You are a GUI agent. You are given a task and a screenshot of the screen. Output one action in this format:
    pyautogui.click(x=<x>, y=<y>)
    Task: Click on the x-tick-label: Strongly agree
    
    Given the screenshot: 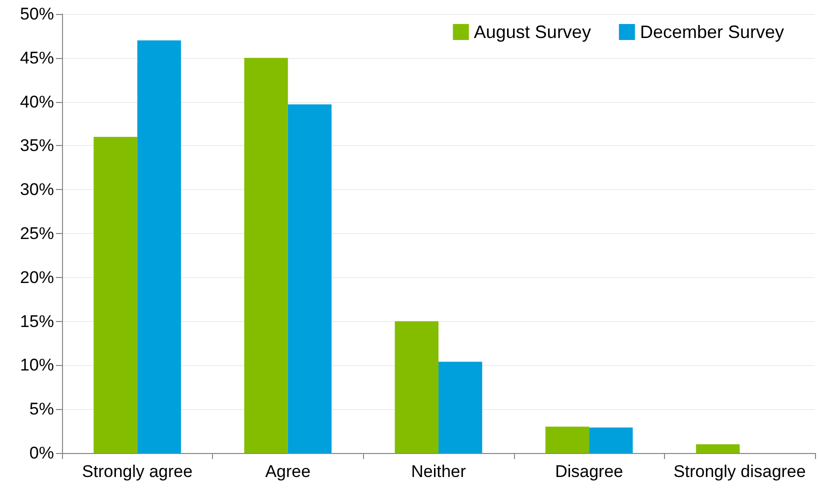 What is the action you would take?
    pyautogui.click(x=137, y=471)
    